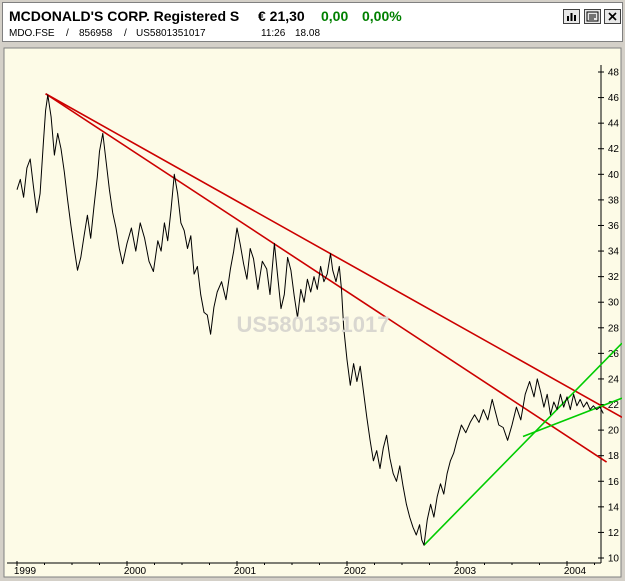 This screenshot has height=581, width=625. What do you see at coordinates (171, 33) in the screenshot?
I see `isin-code: US5801351017` at bounding box center [171, 33].